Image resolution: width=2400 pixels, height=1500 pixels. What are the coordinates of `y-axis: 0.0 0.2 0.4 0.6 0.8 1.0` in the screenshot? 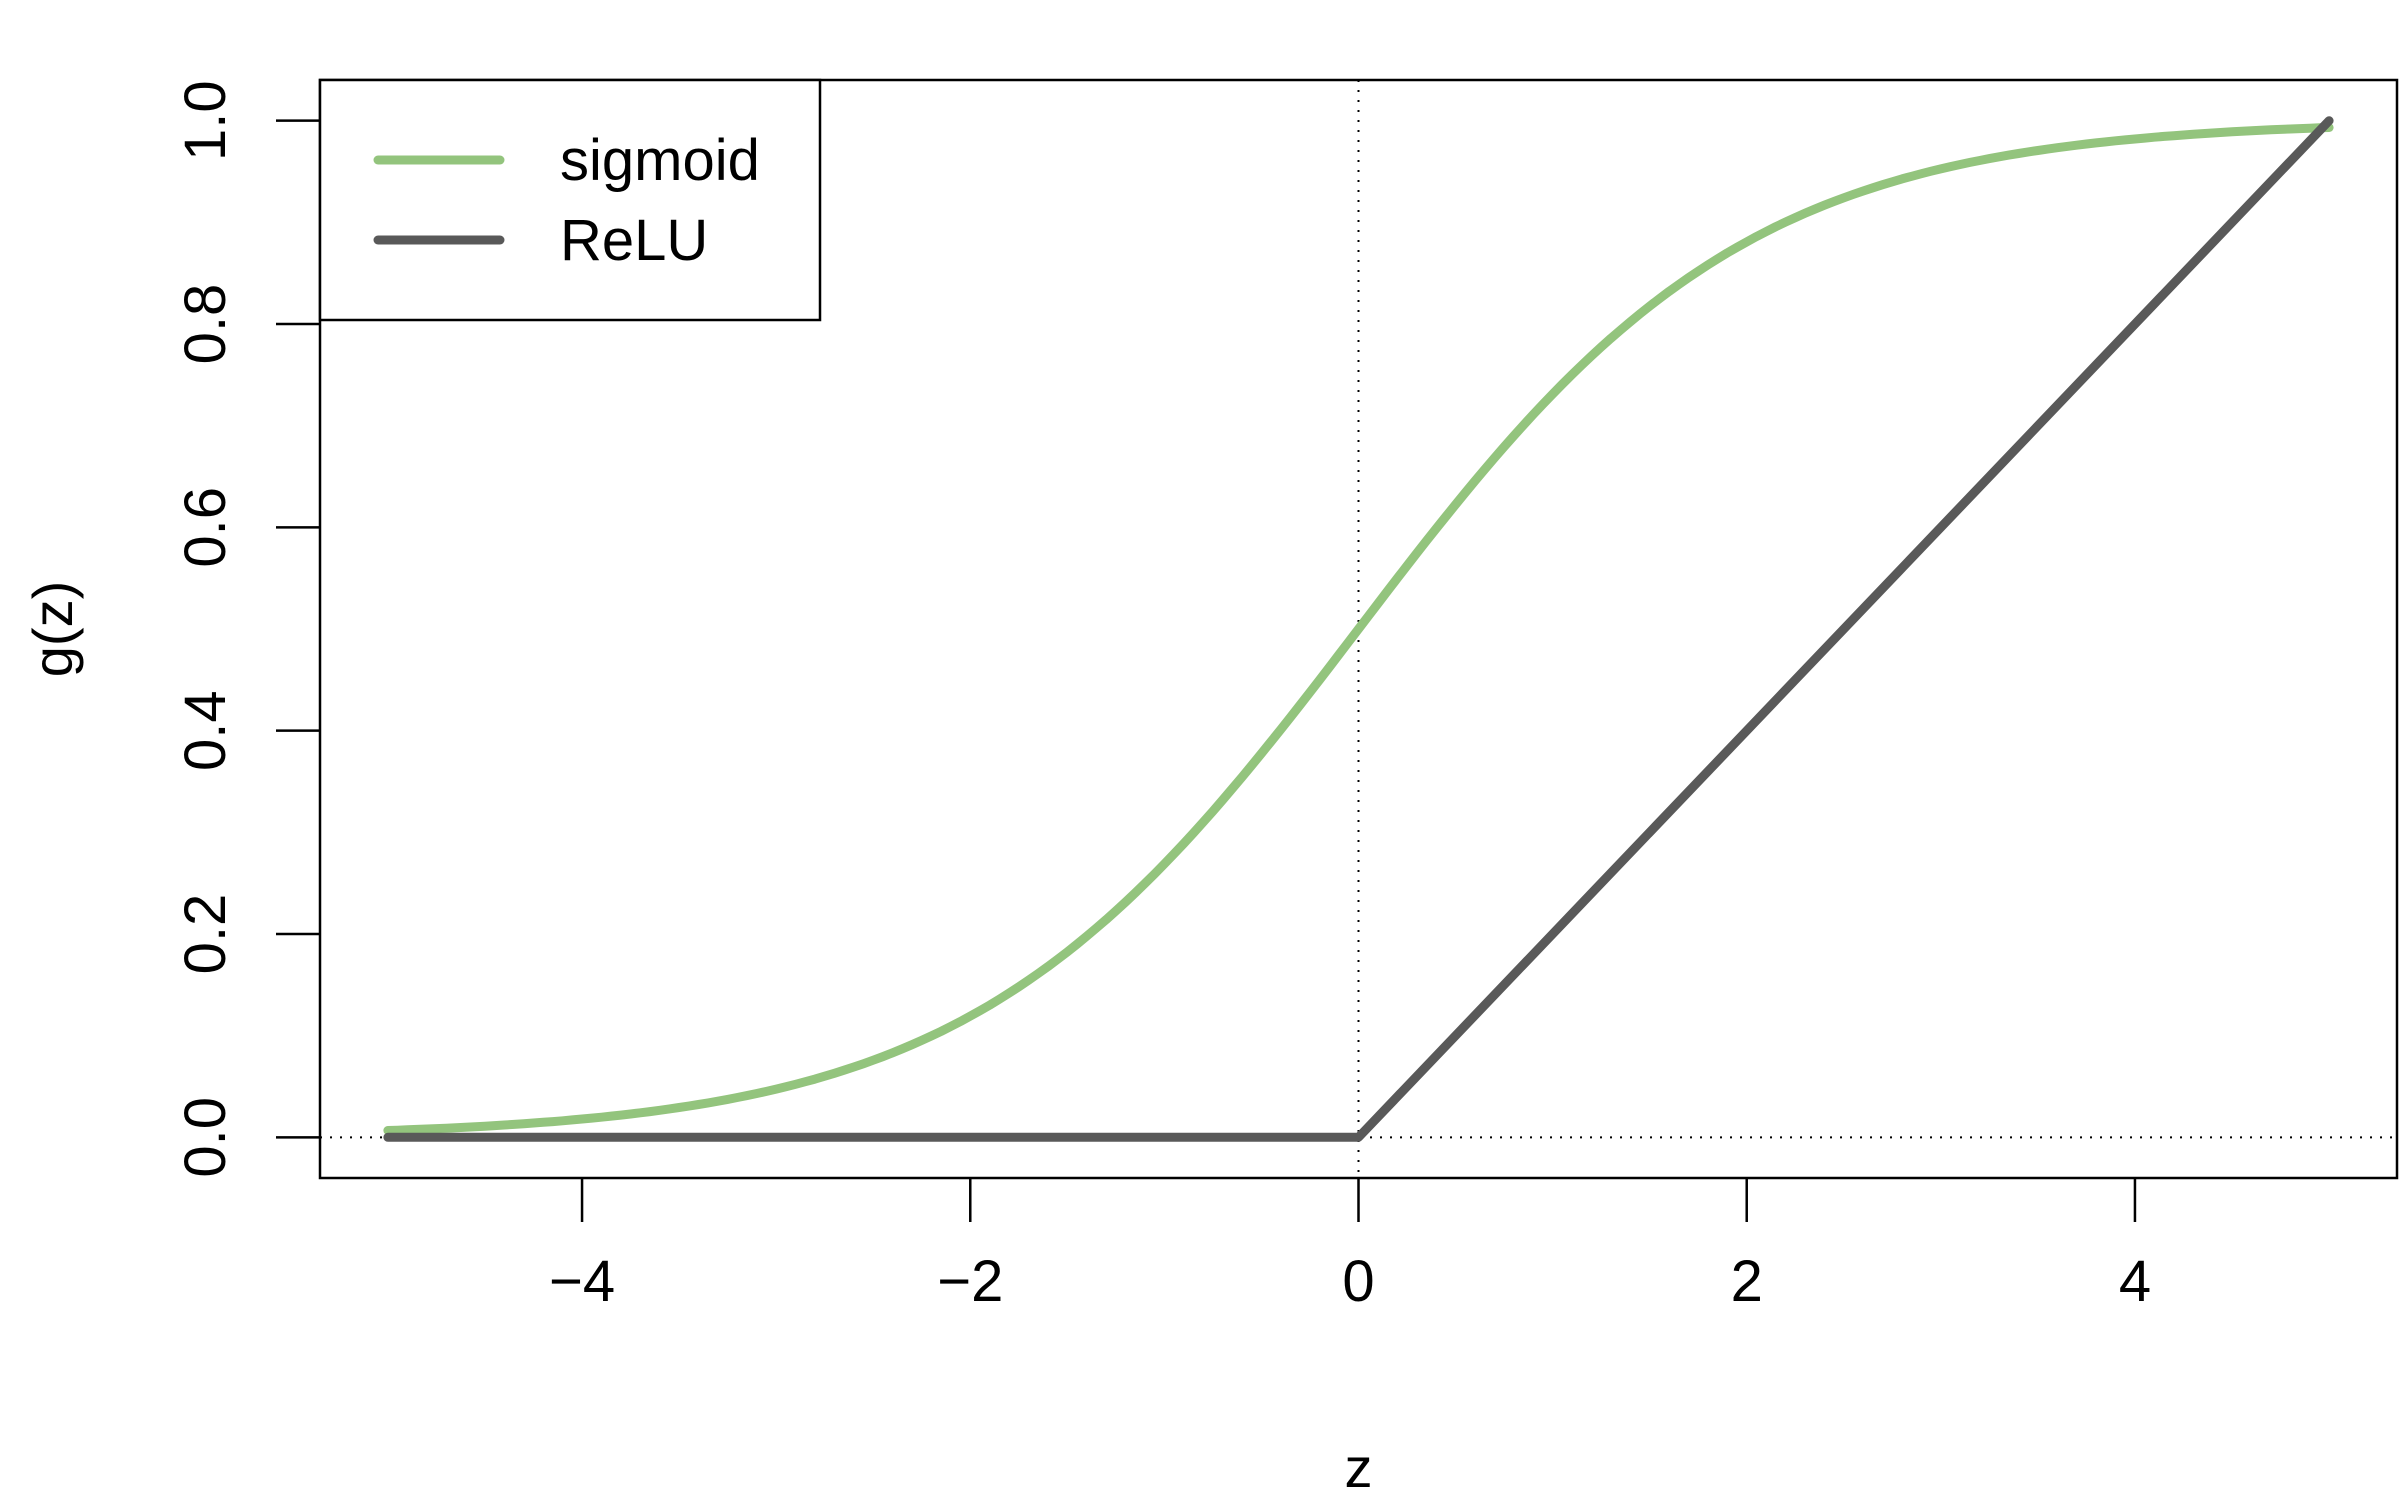 It's located at (246, 629).